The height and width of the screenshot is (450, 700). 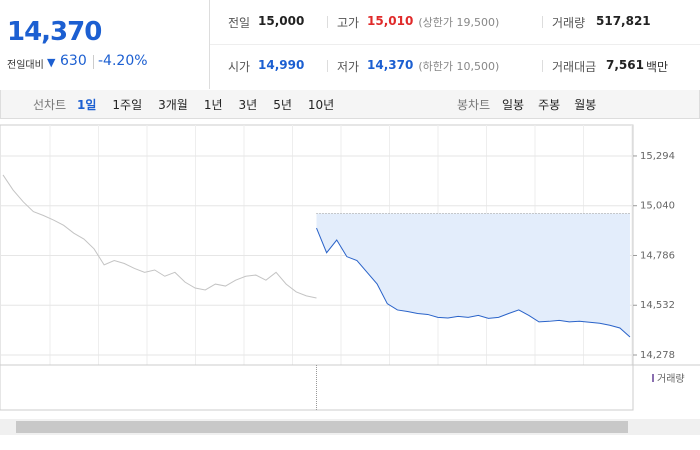 What do you see at coordinates (574, 67) in the screenshot?
I see `summary-label: 거래대금` at bounding box center [574, 67].